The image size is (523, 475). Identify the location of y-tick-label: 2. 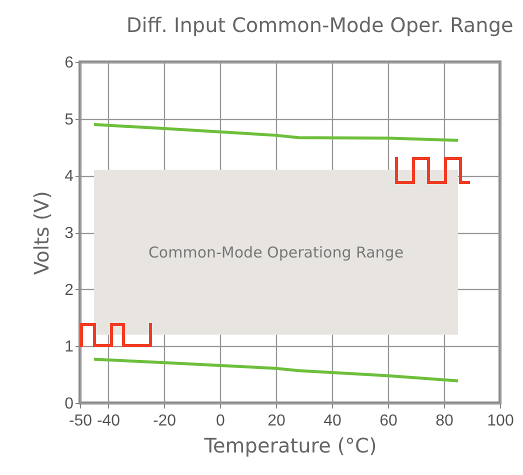
(69, 290).